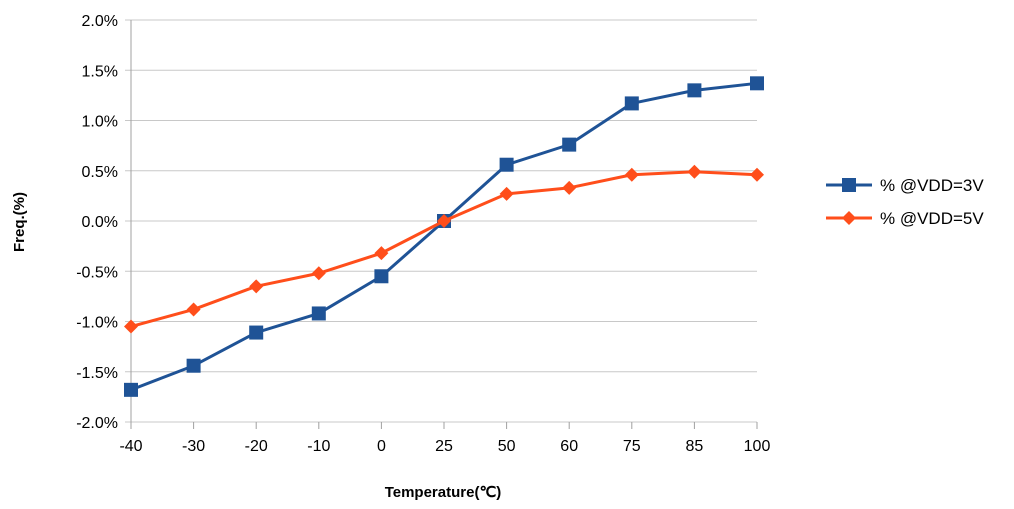 This screenshot has width=1014, height=509. What do you see at coordinates (757, 446) in the screenshot?
I see `x-tick-label: 100` at bounding box center [757, 446].